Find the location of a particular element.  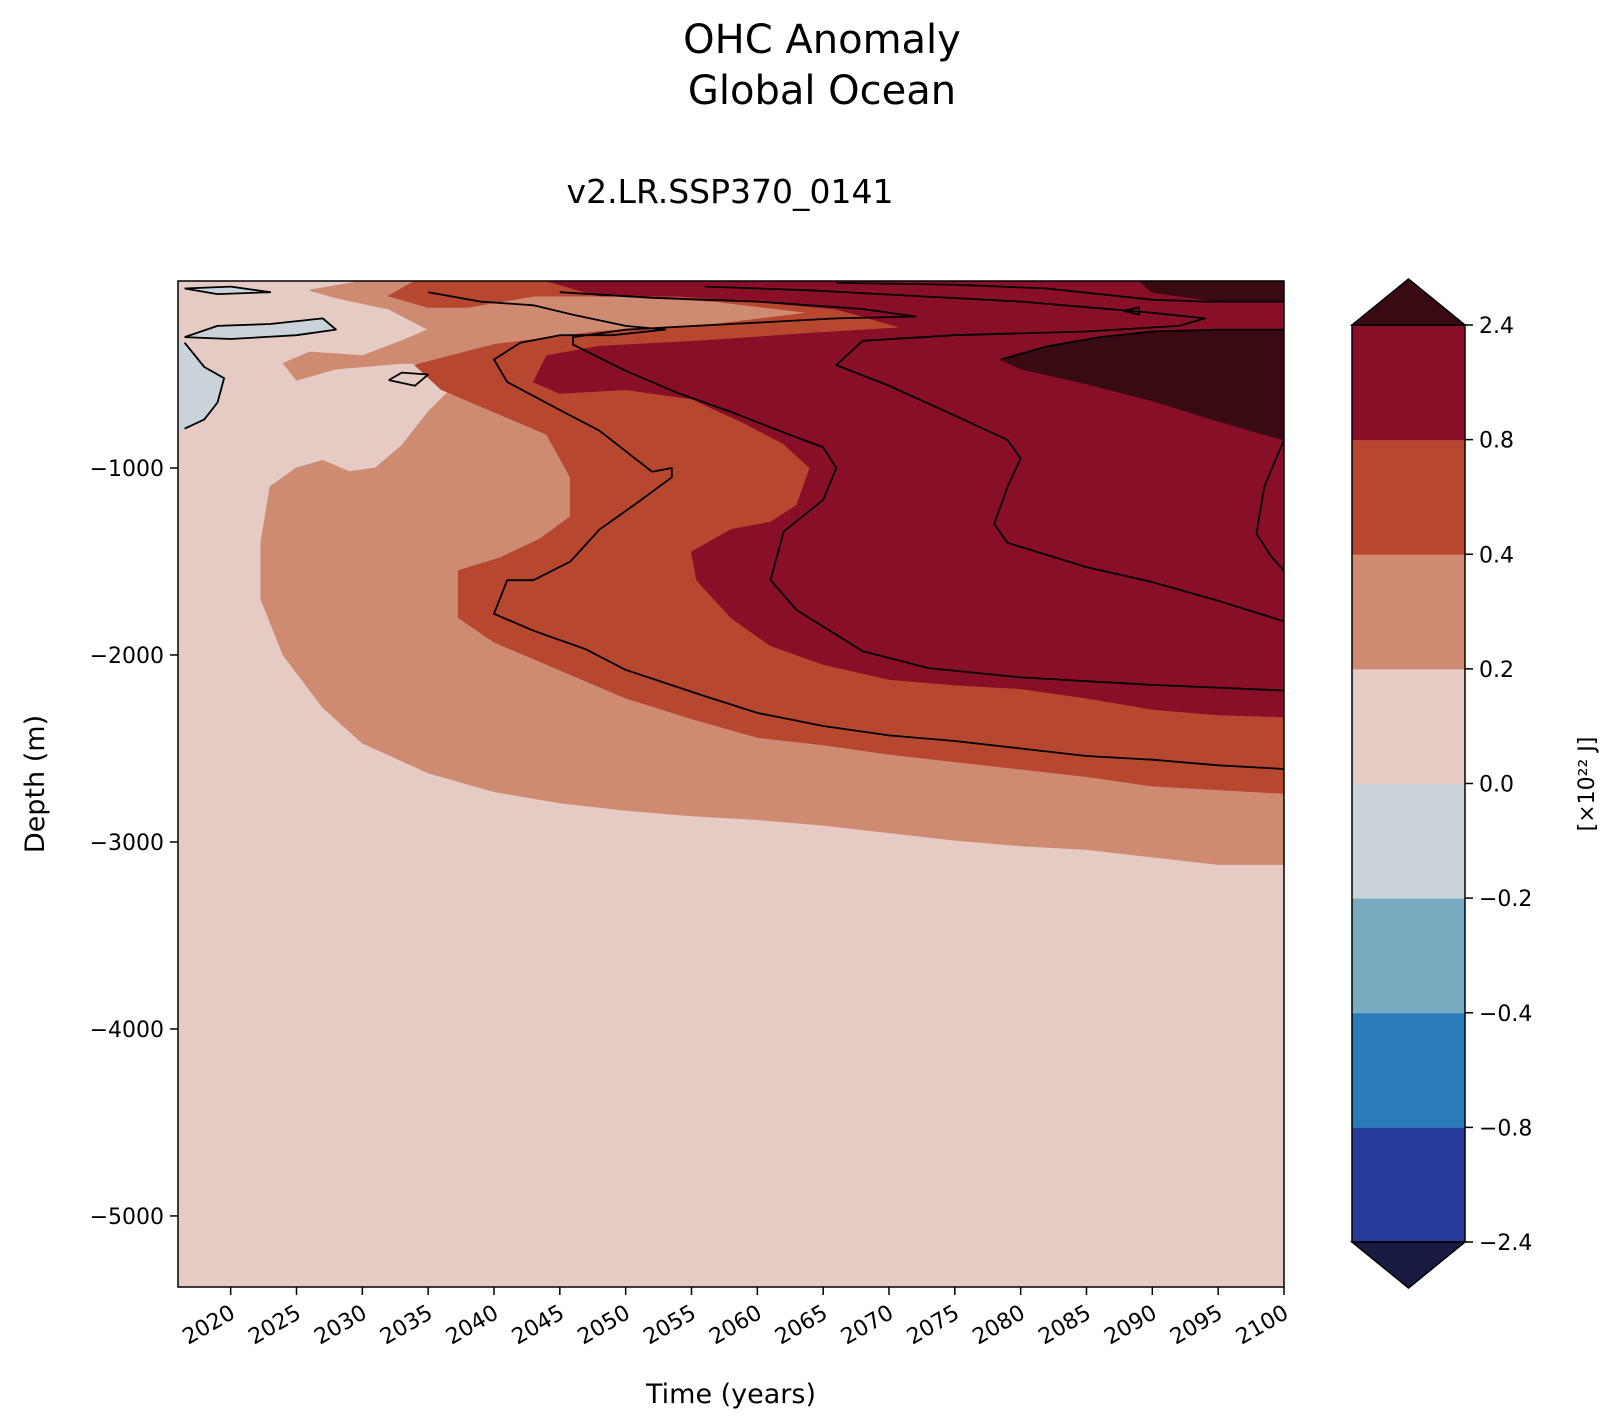

colorbar-tick-label: −0.8 is located at coordinates (1505, 1128).